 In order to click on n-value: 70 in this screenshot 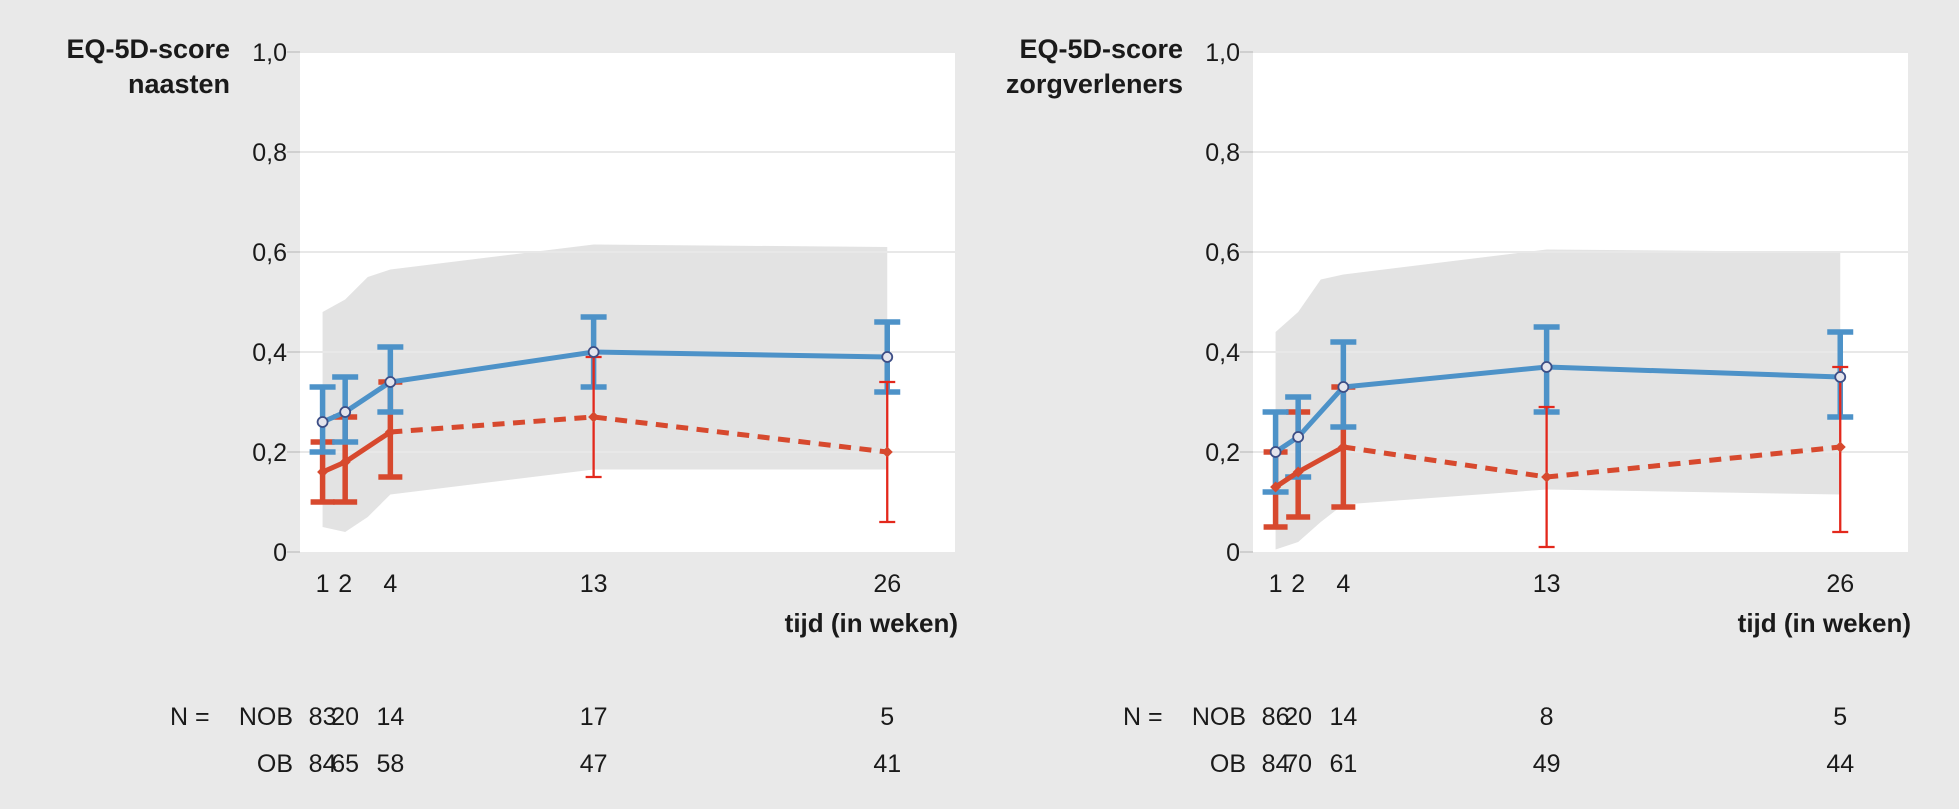, I will do `click(1298, 764)`.